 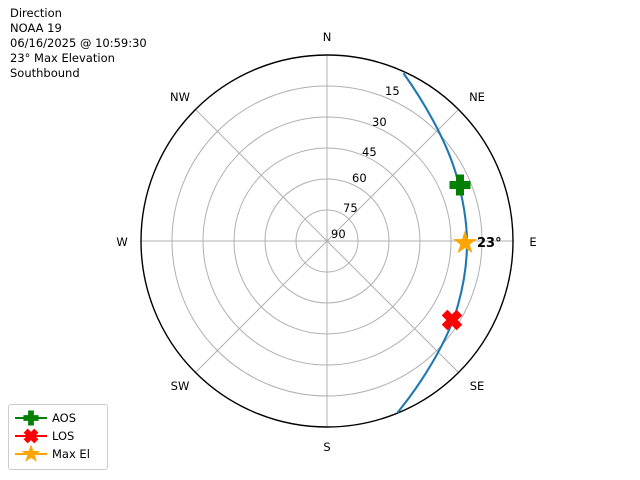 What do you see at coordinates (327, 37) in the screenshot?
I see `compass-label-n: N` at bounding box center [327, 37].